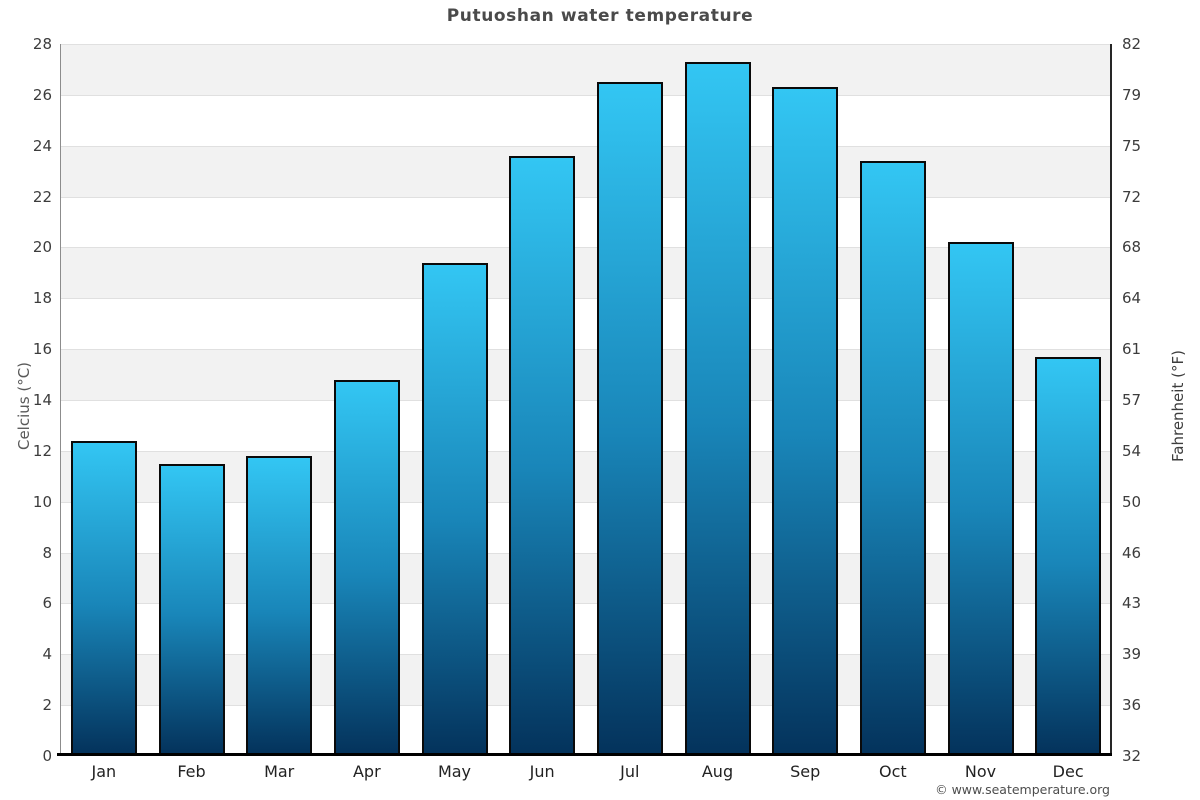 This screenshot has height=800, width=1200. What do you see at coordinates (630, 771) in the screenshot?
I see `month-label-jul: Jul` at bounding box center [630, 771].